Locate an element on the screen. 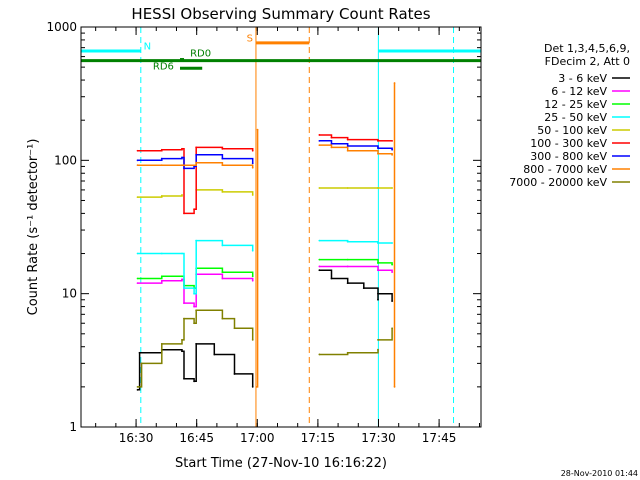 The image size is (640, 480). legend-label-4: 50 - 100 keV is located at coordinates (572, 130).